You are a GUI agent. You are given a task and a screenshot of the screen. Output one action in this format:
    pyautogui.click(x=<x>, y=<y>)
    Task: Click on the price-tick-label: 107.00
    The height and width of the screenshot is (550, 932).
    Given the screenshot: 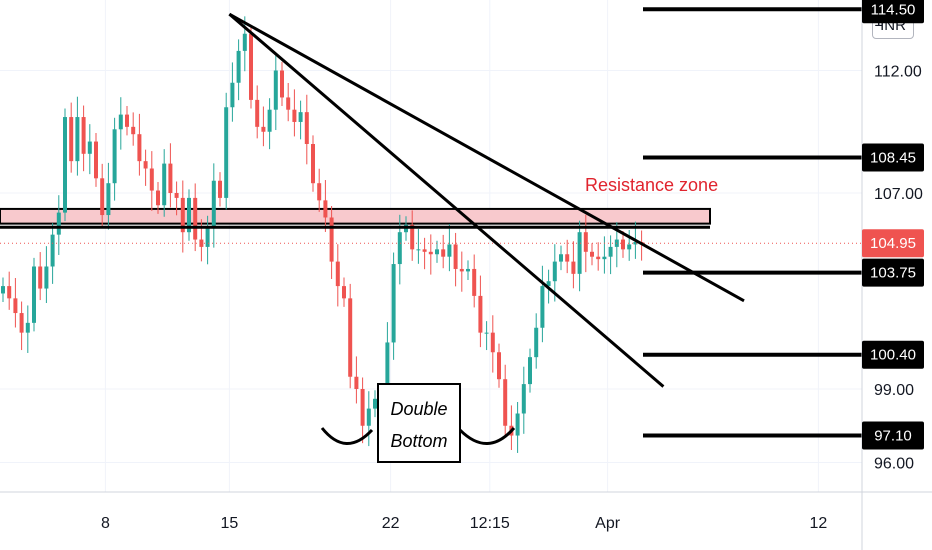 What is the action you would take?
    pyautogui.click(x=898, y=194)
    